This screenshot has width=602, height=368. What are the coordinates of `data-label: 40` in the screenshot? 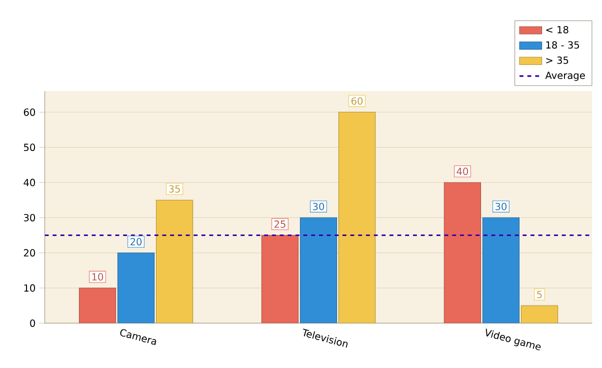 It's located at (462, 171).